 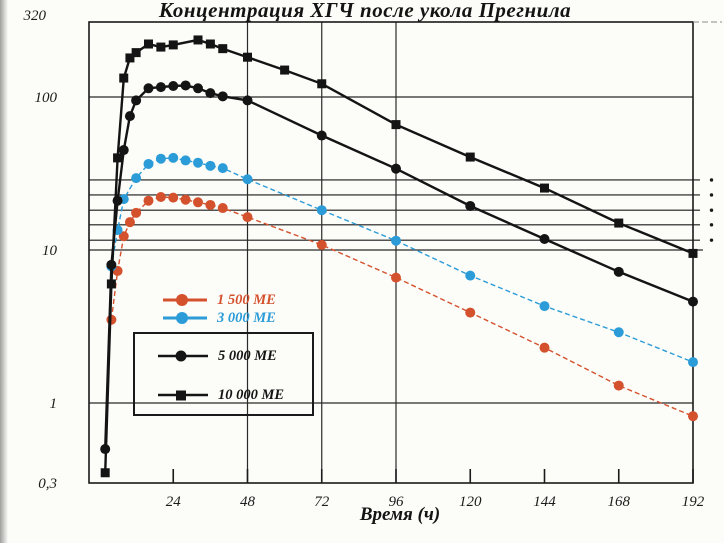 What do you see at coordinates (251, 395) in the screenshot?
I see `legend-label-10000: 10 000 МЕ` at bounding box center [251, 395].